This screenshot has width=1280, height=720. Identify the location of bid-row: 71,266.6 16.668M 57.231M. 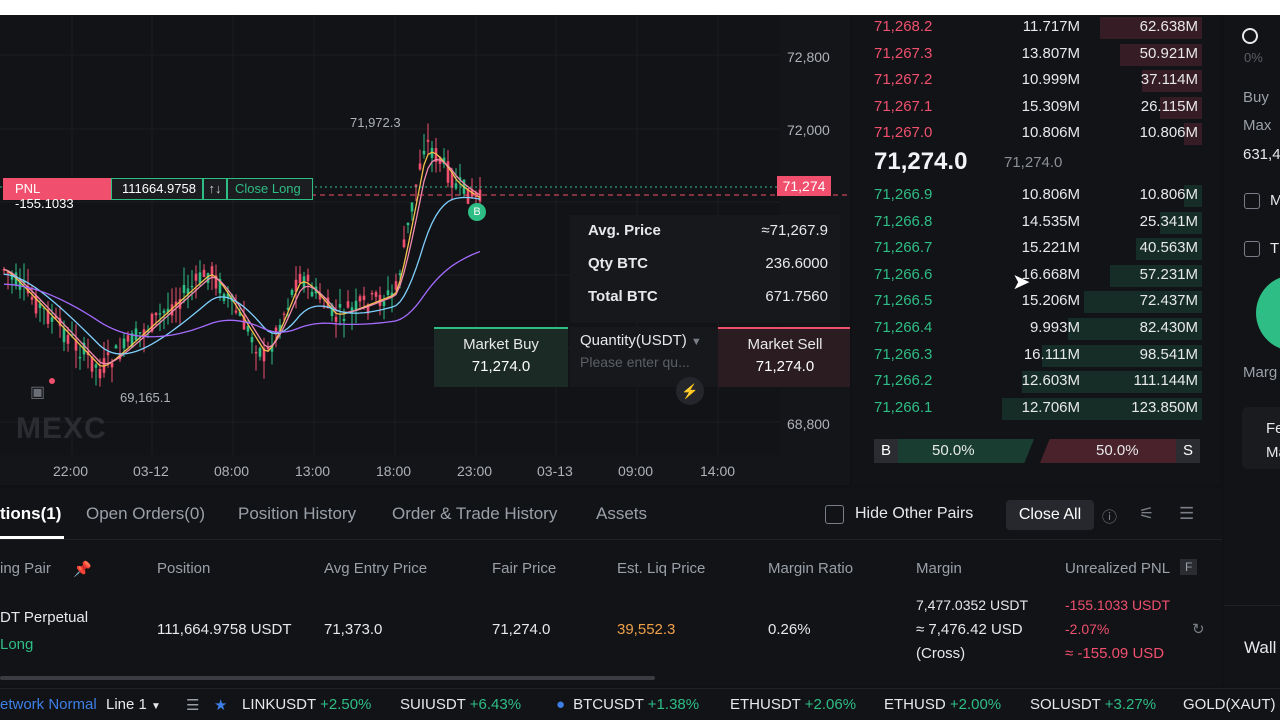
(1027, 276).